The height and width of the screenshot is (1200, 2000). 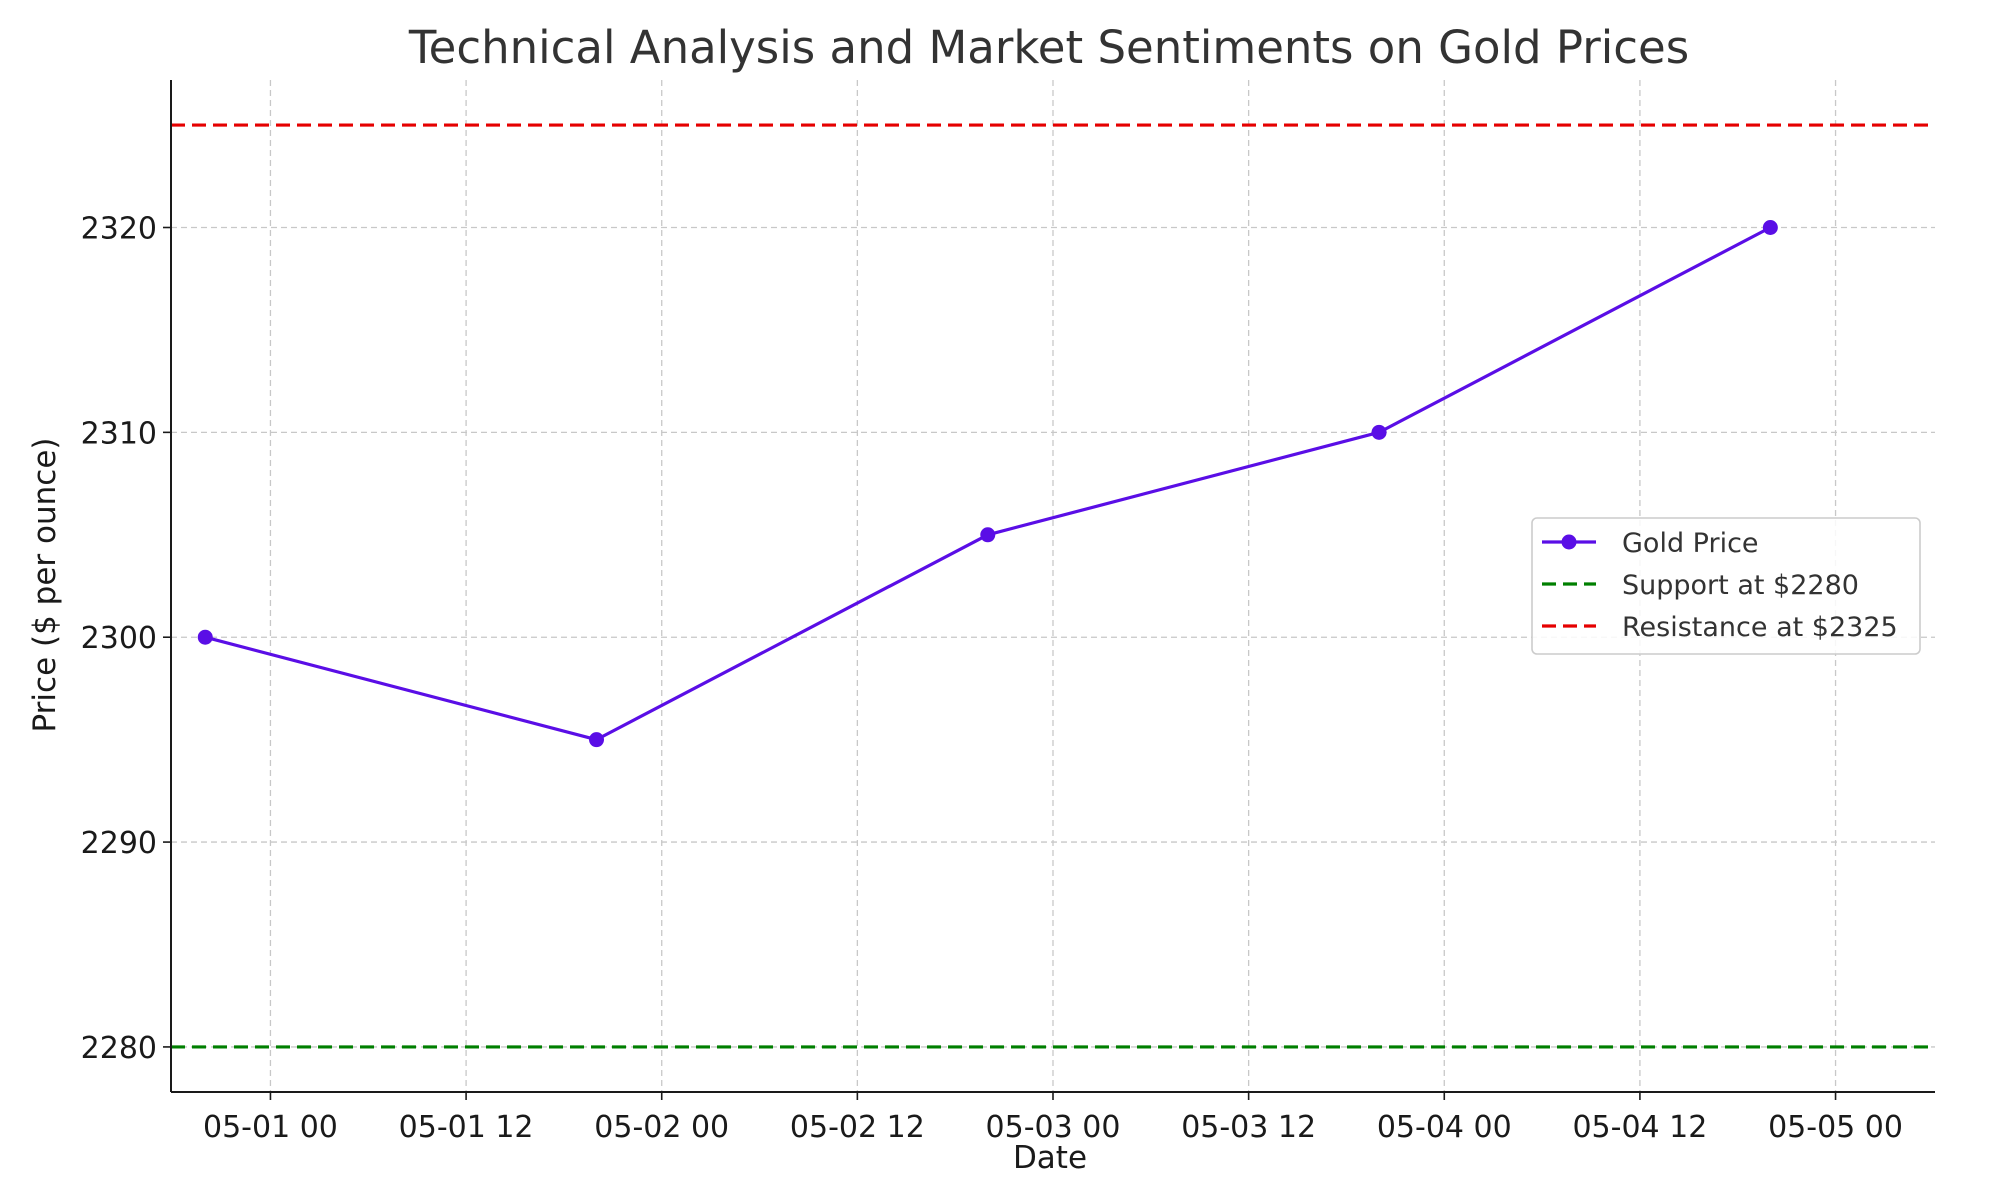 What do you see at coordinates (1053, 1127) in the screenshot?
I see `x-tick-label: 05-03 00` at bounding box center [1053, 1127].